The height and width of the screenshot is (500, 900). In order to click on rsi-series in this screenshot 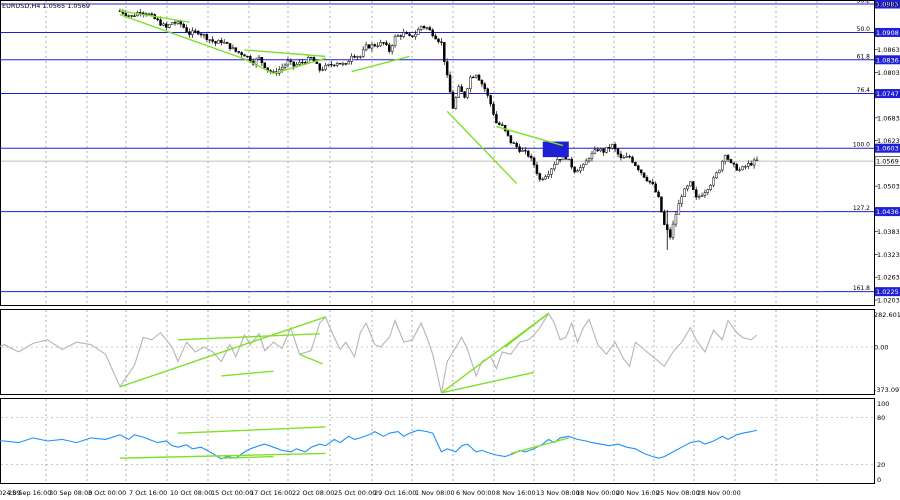, I will do `click(379, 444)`.